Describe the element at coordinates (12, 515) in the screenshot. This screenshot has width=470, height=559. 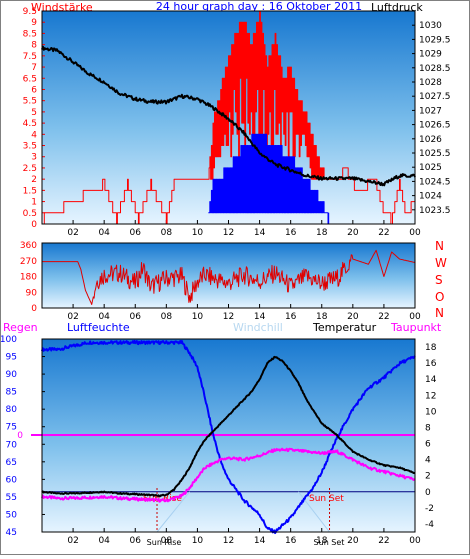
I see `humidity-y-tick-label: 50` at that location.